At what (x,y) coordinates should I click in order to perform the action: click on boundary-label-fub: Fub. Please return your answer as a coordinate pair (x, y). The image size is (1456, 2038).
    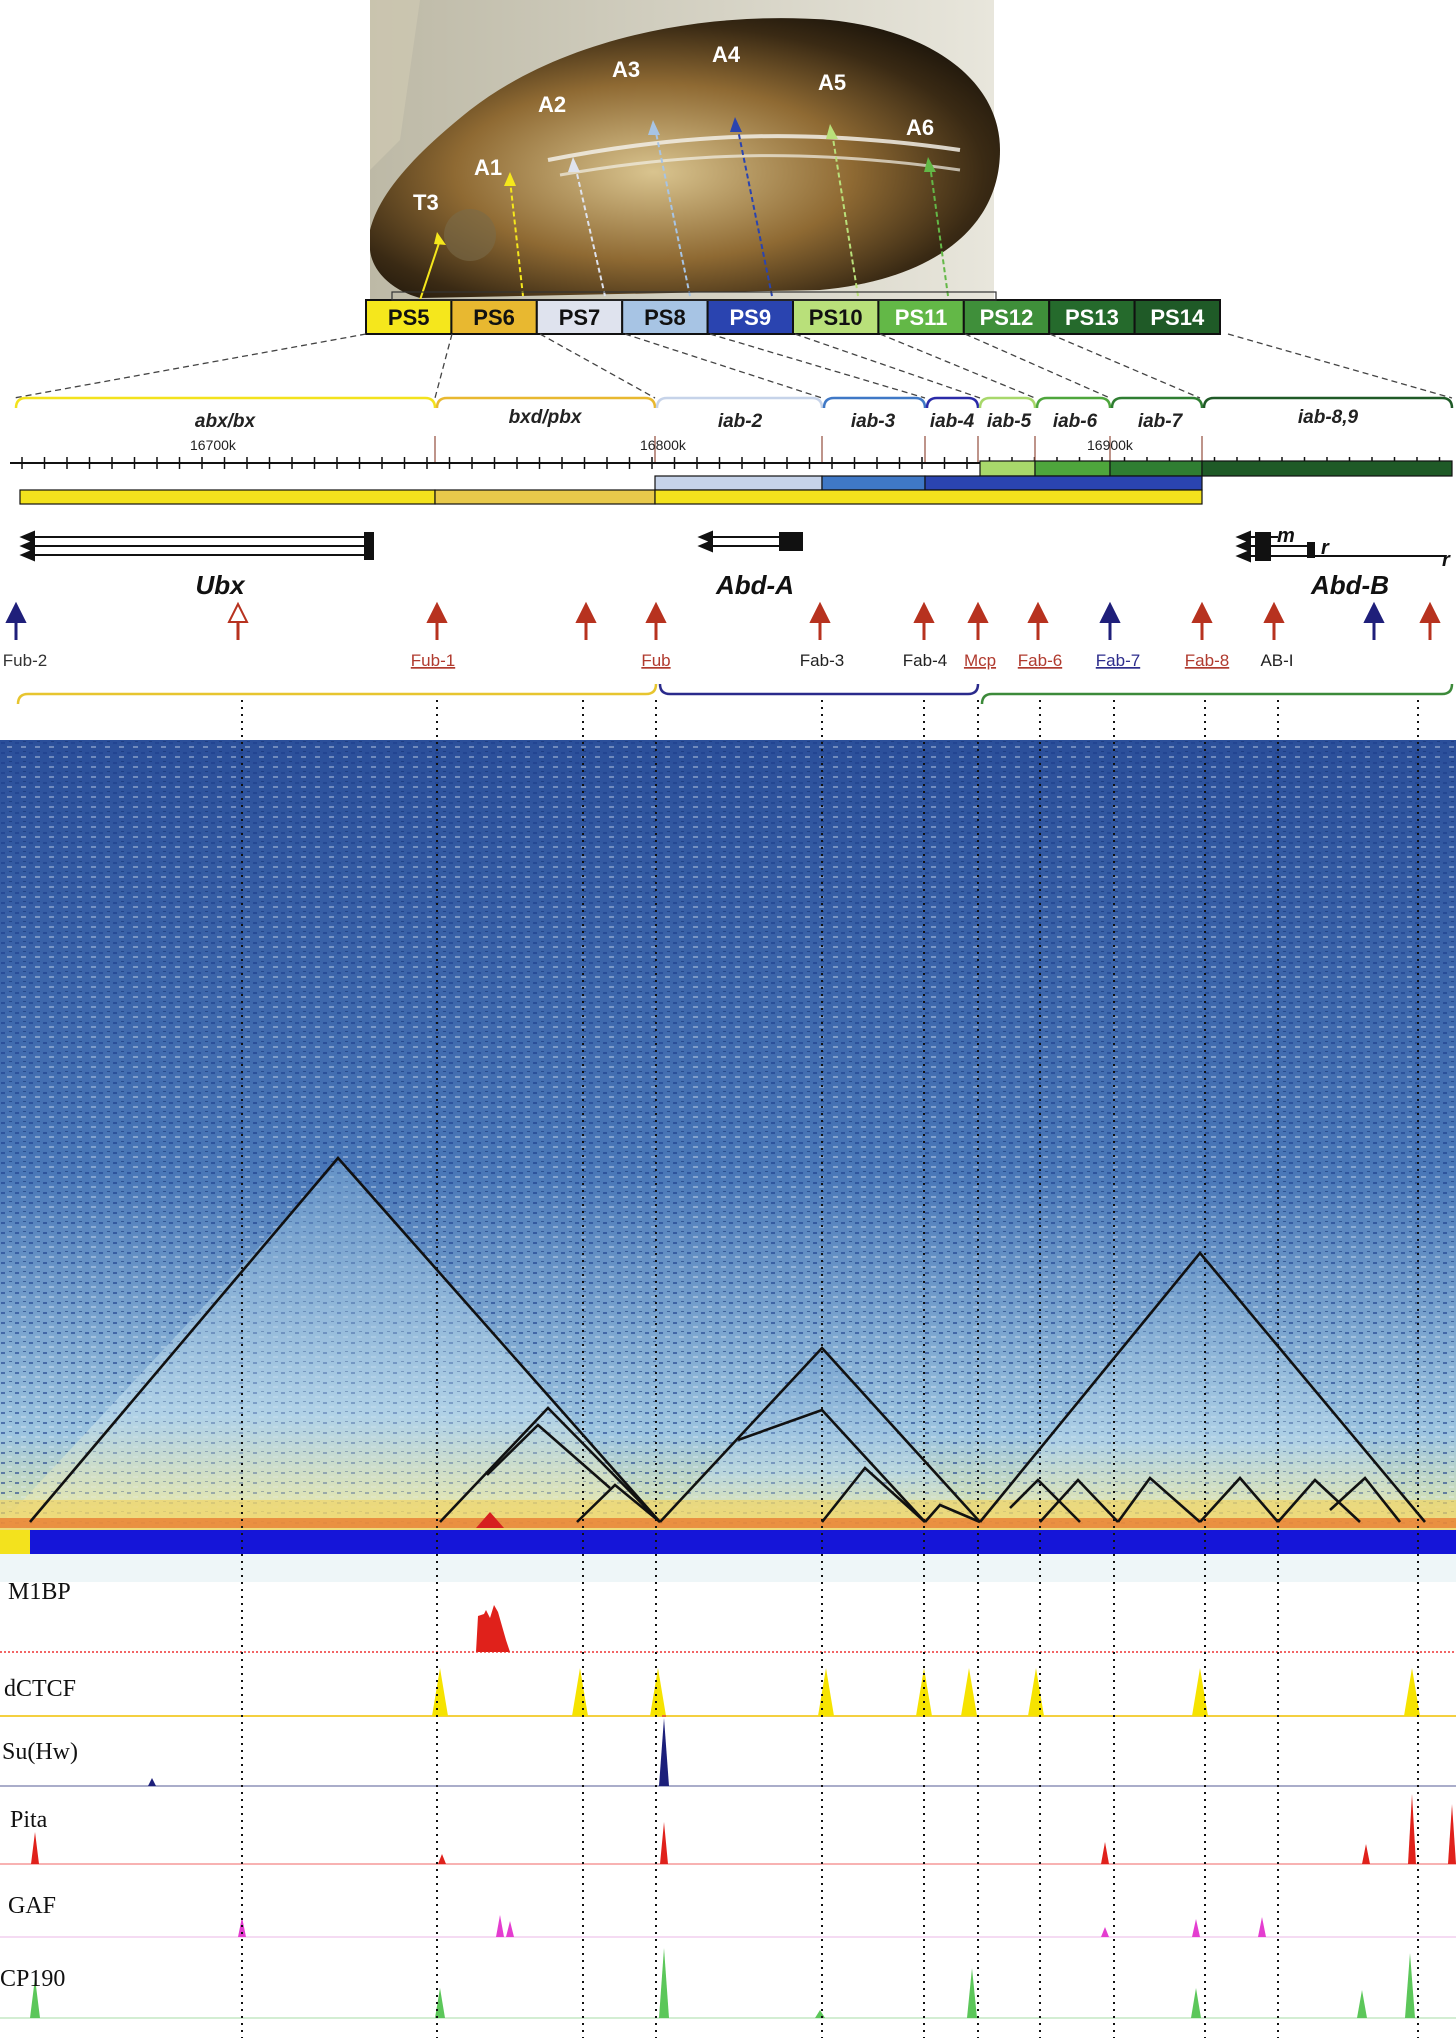
    Looking at the image, I should click on (655, 660).